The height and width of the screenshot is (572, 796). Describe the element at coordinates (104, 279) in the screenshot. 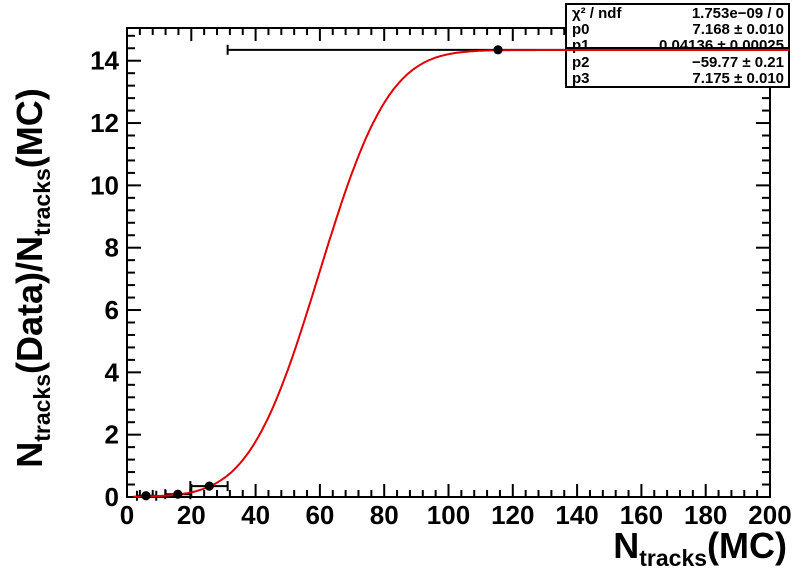

I see `y-axis-tick-labels: 0 2 4 6 8 10 12 14` at that location.